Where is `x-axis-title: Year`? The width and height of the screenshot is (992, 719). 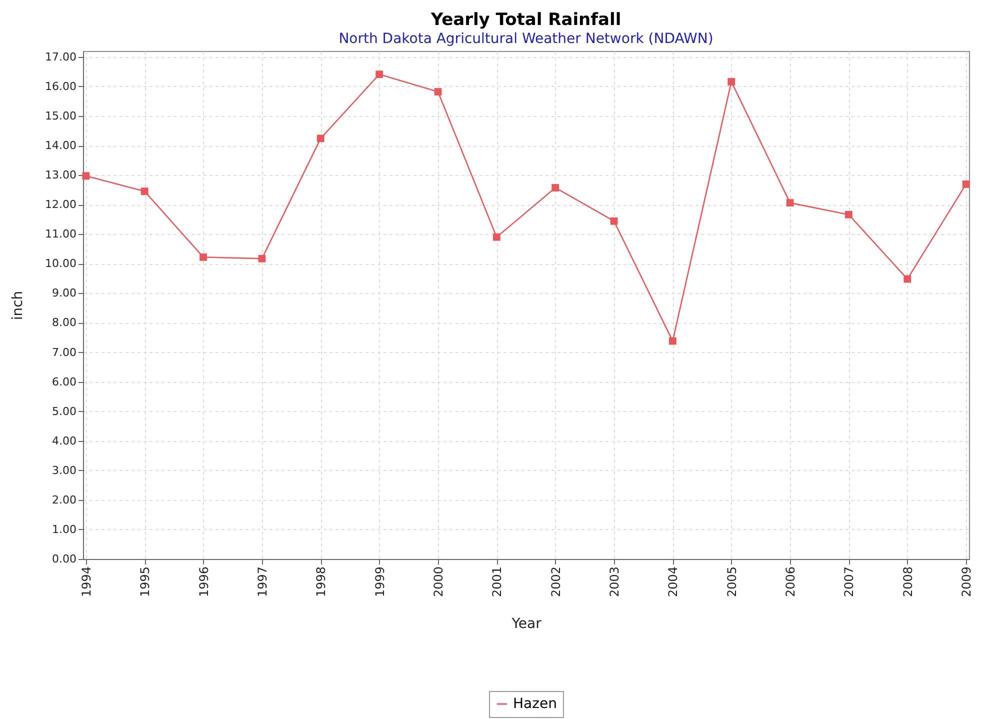 x-axis-title: Year is located at coordinates (526, 624).